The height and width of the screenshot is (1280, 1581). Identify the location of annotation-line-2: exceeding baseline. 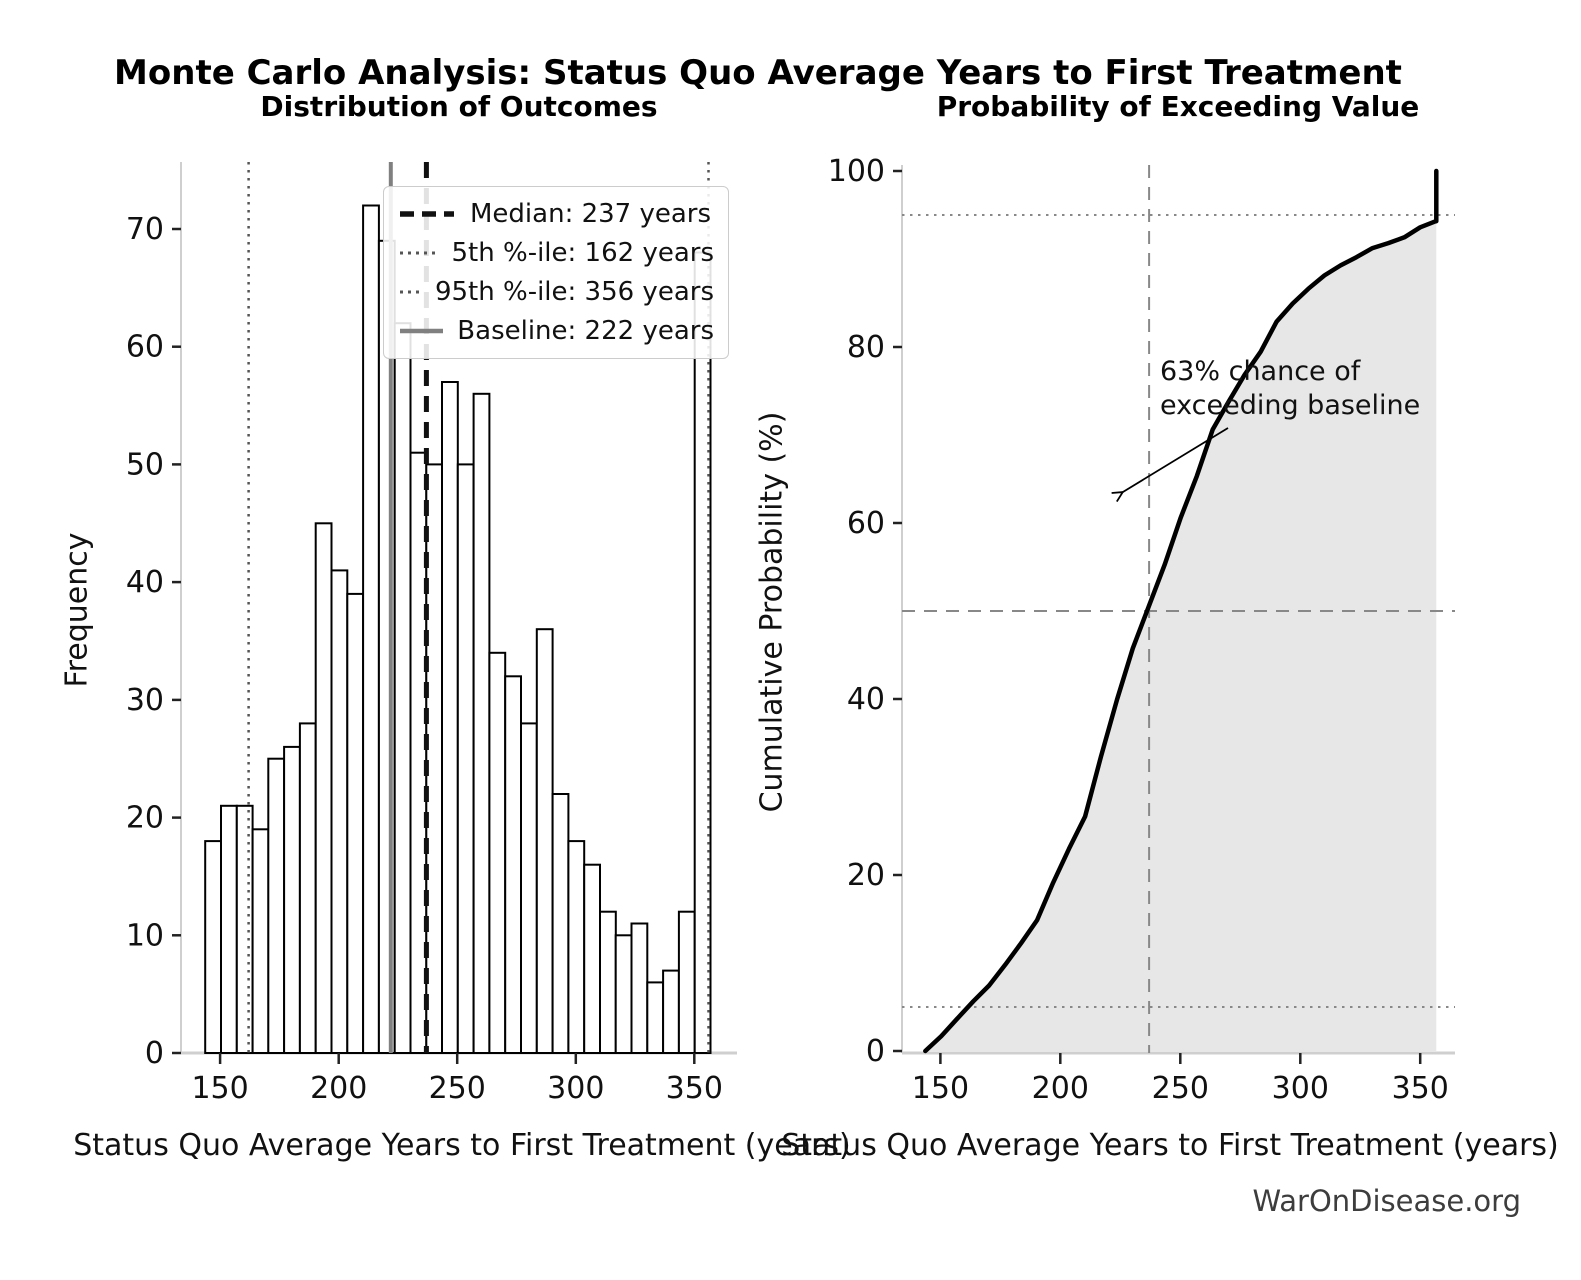
(1290, 405).